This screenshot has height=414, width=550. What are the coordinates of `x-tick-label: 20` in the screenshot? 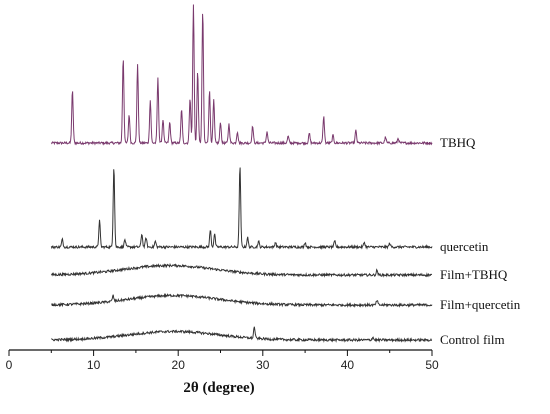 It's located at (179, 365).